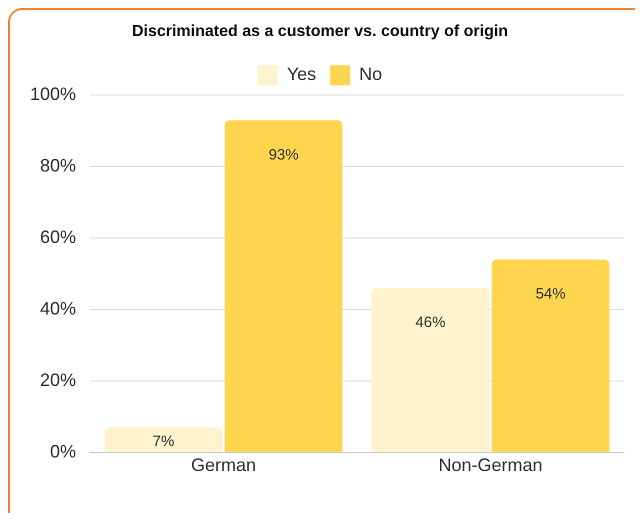 The height and width of the screenshot is (521, 643). What do you see at coordinates (301, 74) in the screenshot?
I see `legend-label: Yes` at bounding box center [301, 74].